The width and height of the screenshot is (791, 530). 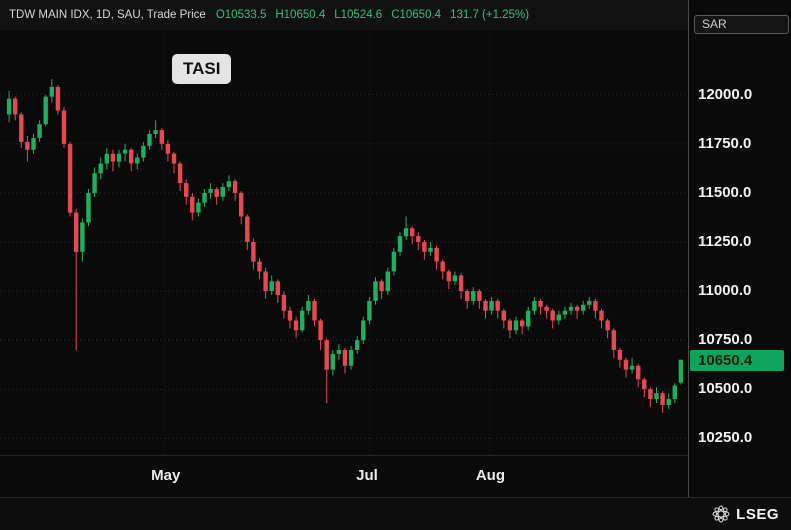 What do you see at coordinates (741, 24) in the screenshot?
I see `currency-label: SAR` at bounding box center [741, 24].